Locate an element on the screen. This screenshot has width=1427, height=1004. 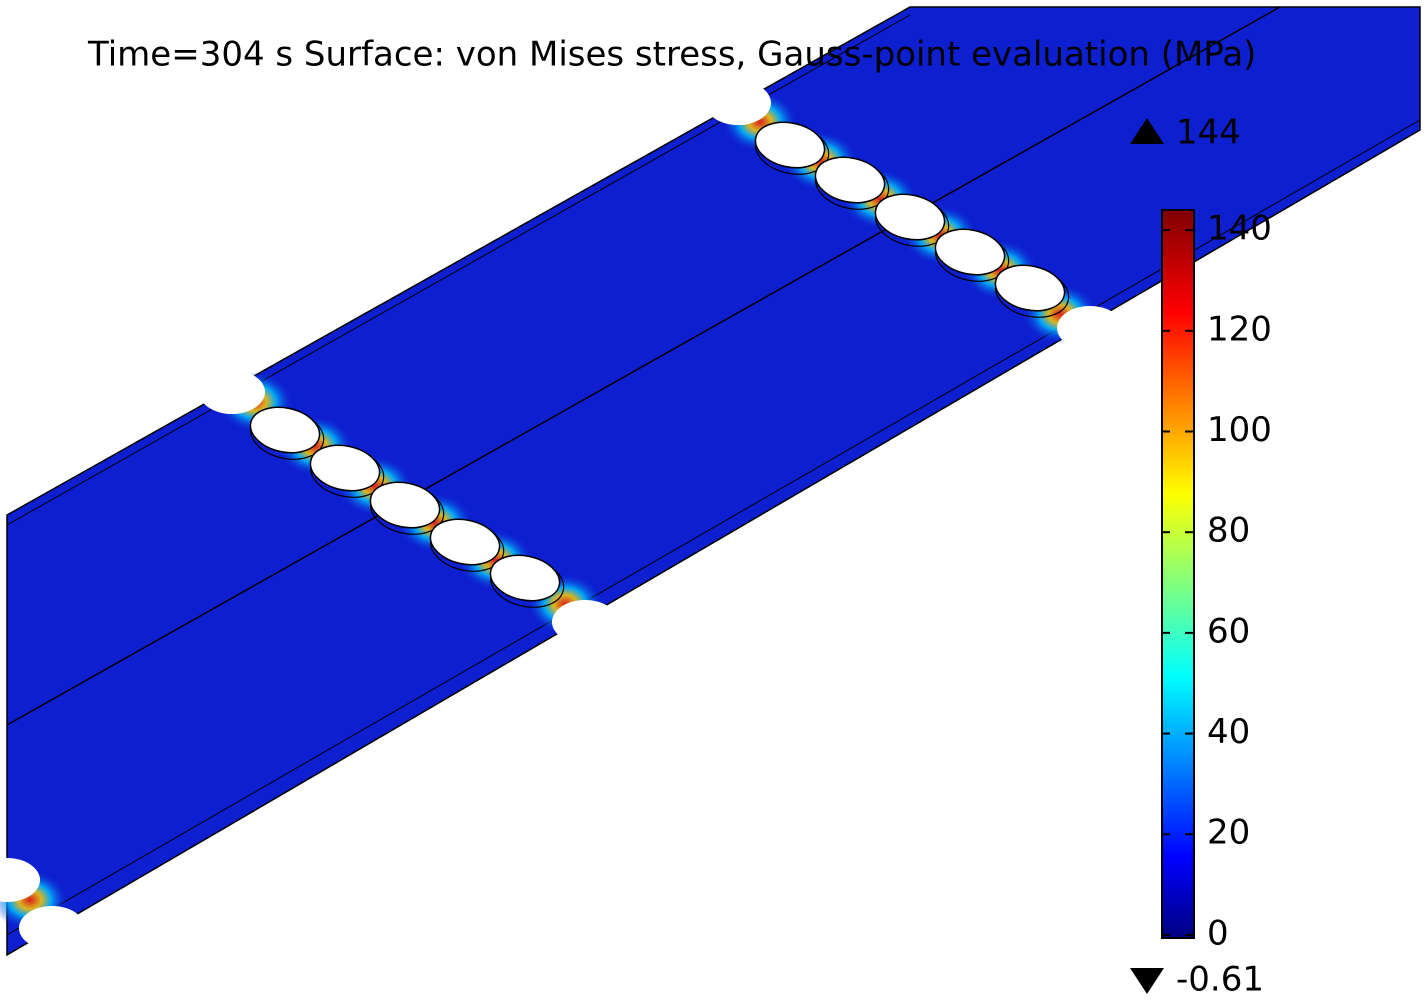
colorbar-min: -0.61 is located at coordinates (1220, 980).